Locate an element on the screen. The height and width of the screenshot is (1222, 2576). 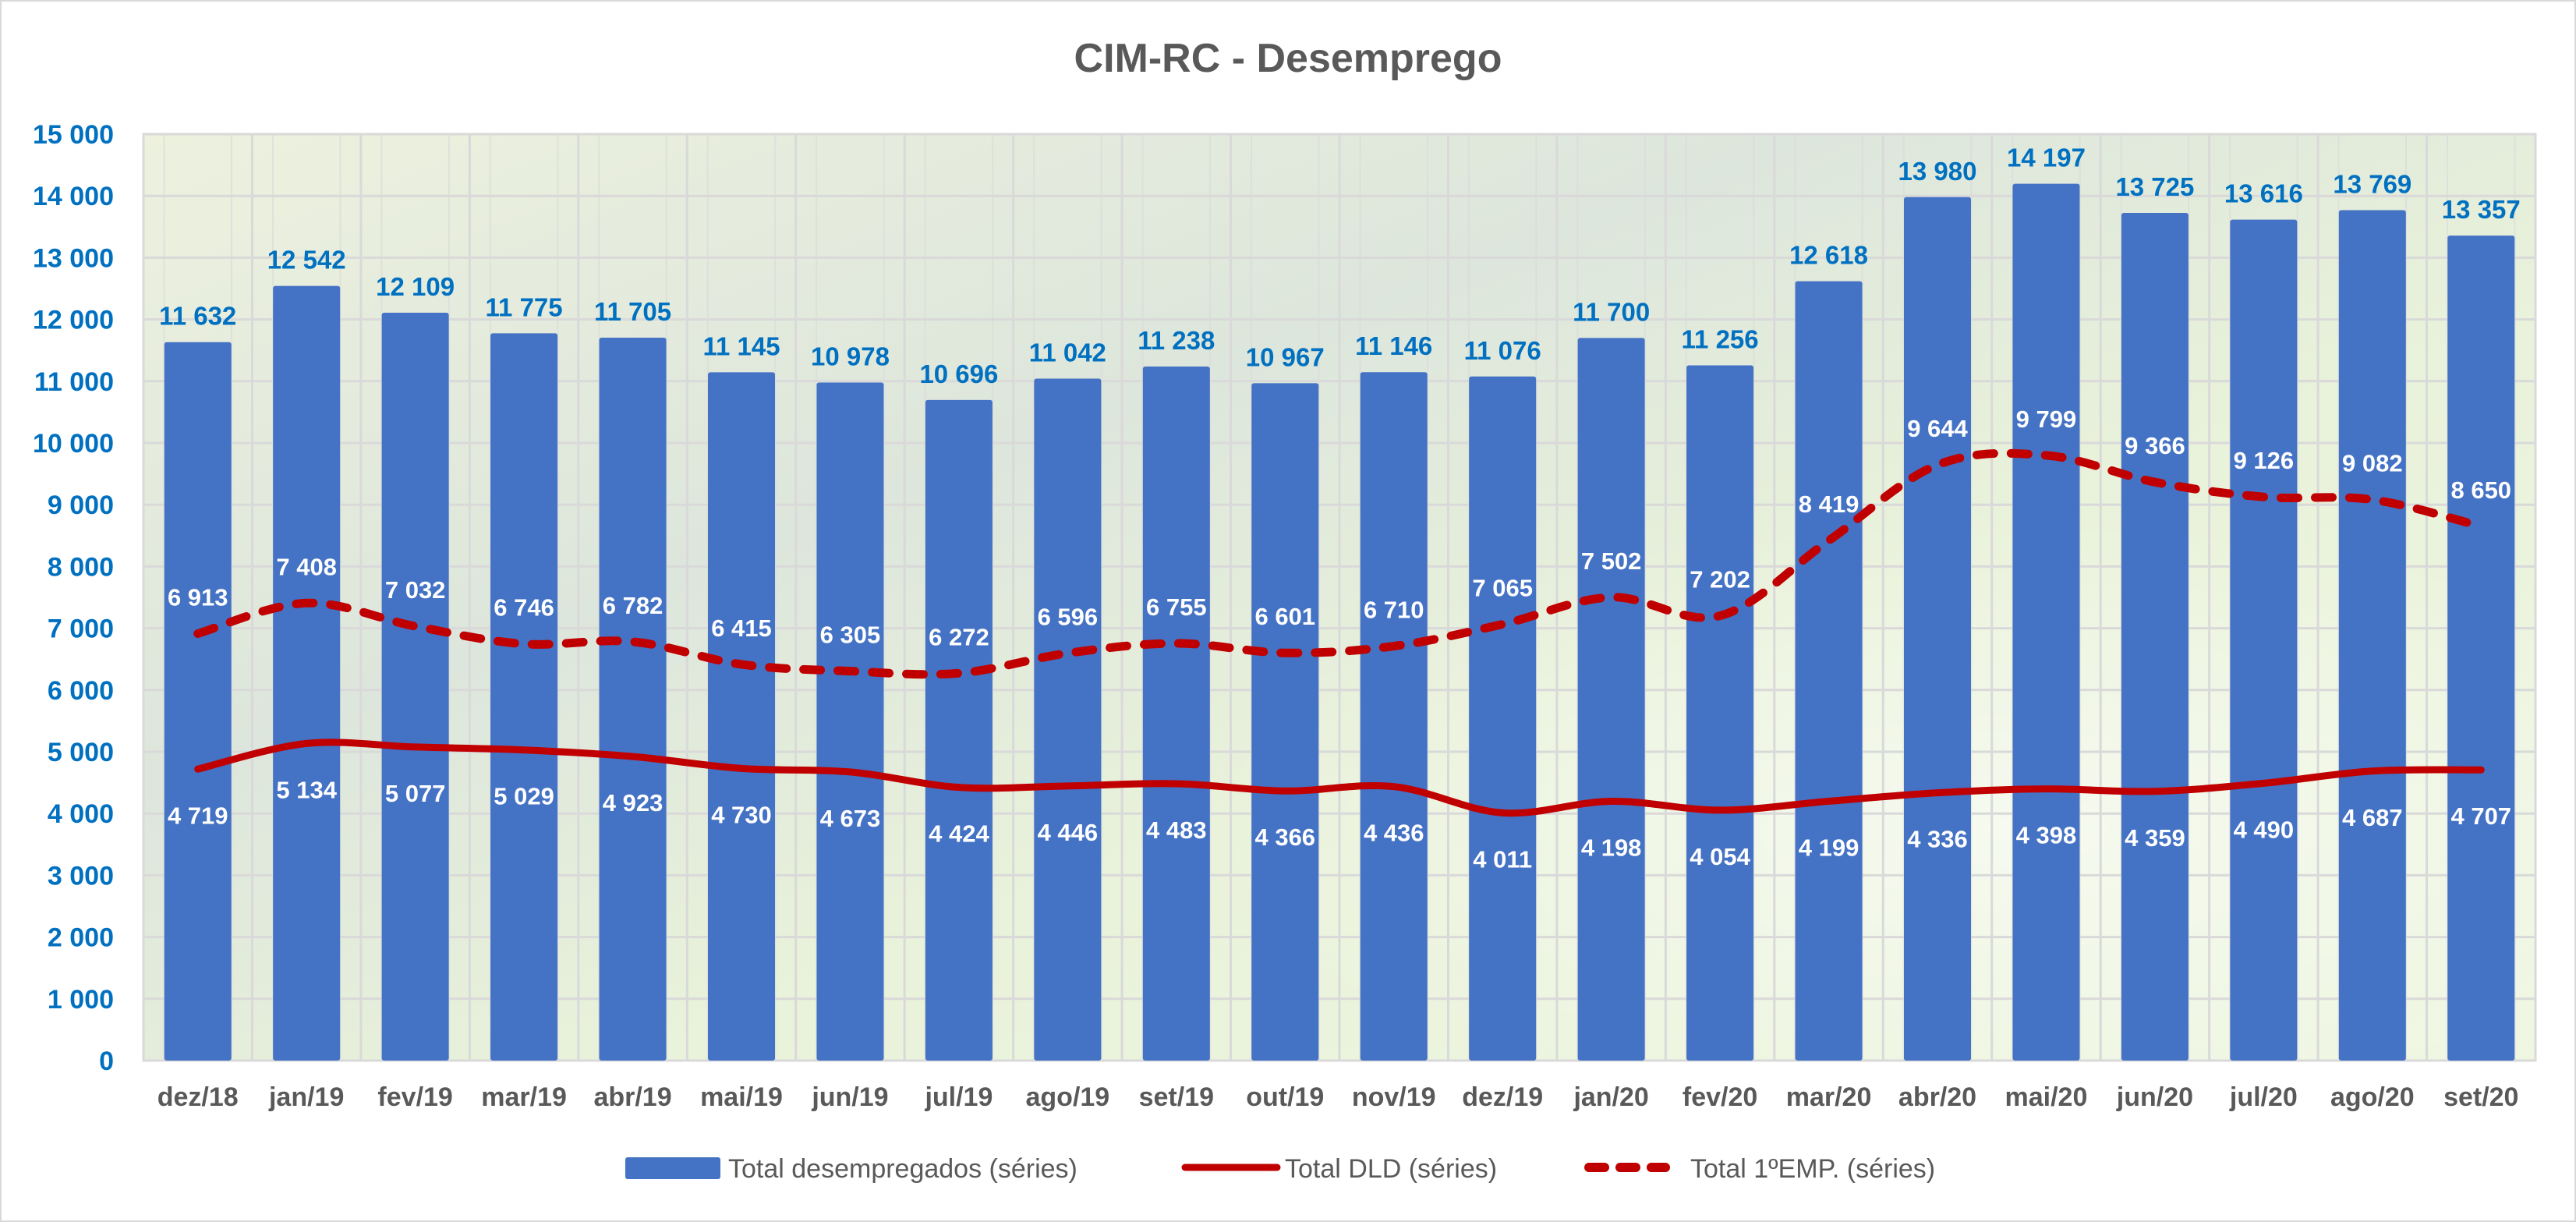
dld-data-label: 4 398 is located at coordinates (2046, 835).